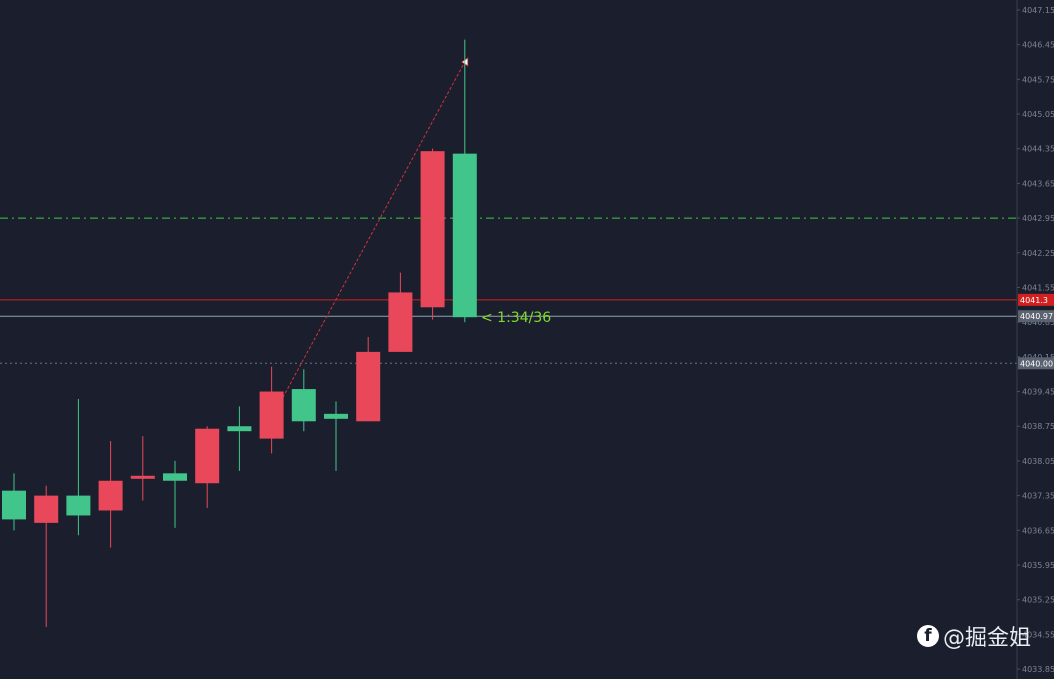 The width and height of the screenshot is (1054, 679). I want to click on y-tick-label-1: 4046.45, so click(1038, 45).